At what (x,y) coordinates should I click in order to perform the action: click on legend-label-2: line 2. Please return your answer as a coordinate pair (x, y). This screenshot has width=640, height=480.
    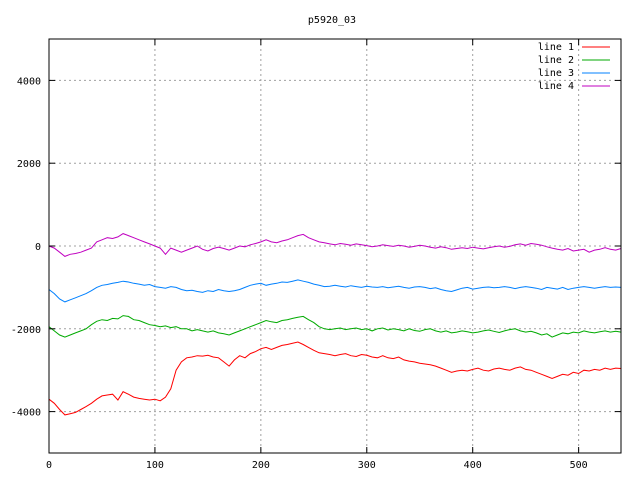
    Looking at the image, I should click on (556, 60).